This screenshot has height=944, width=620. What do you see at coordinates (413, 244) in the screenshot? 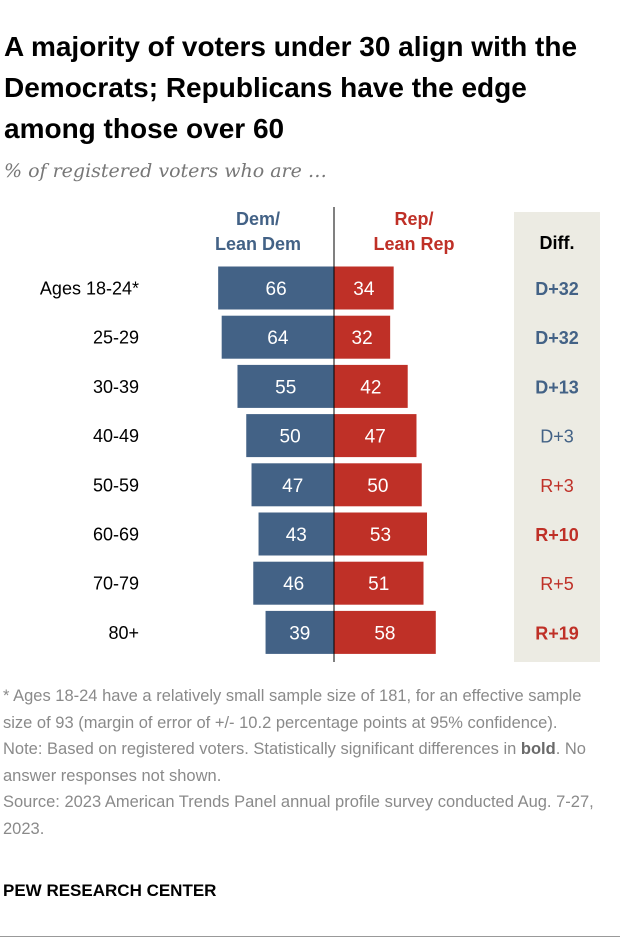
I see `legend-rep-label: Lean Rep` at bounding box center [413, 244].